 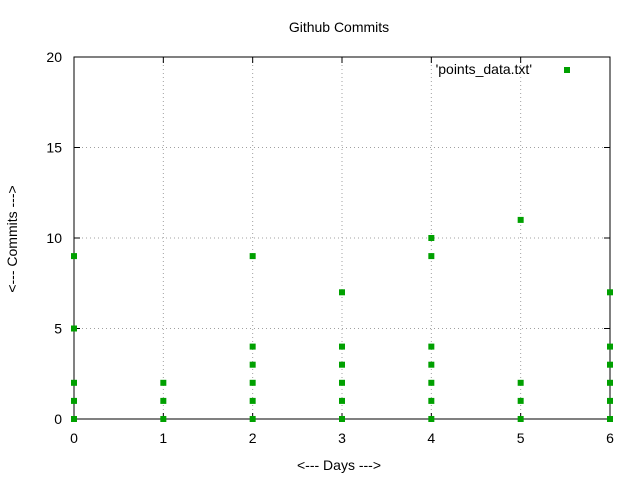 What do you see at coordinates (521, 438) in the screenshot?
I see `x-tick-label: 5` at bounding box center [521, 438].